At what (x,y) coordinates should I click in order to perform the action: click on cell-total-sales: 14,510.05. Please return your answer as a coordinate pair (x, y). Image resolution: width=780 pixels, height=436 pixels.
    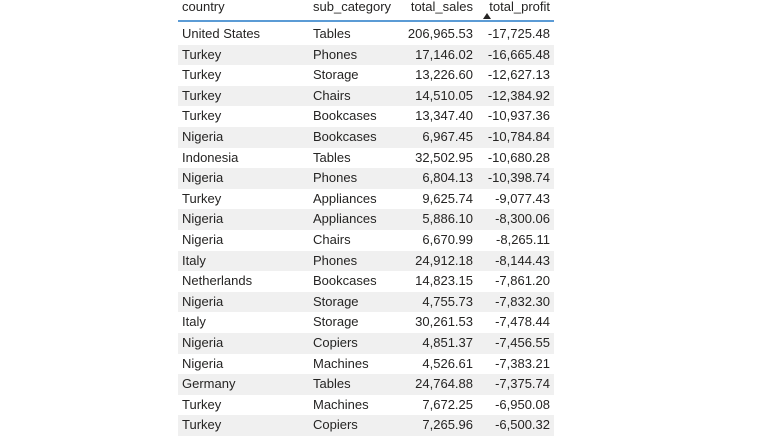
    Looking at the image, I should click on (444, 95).